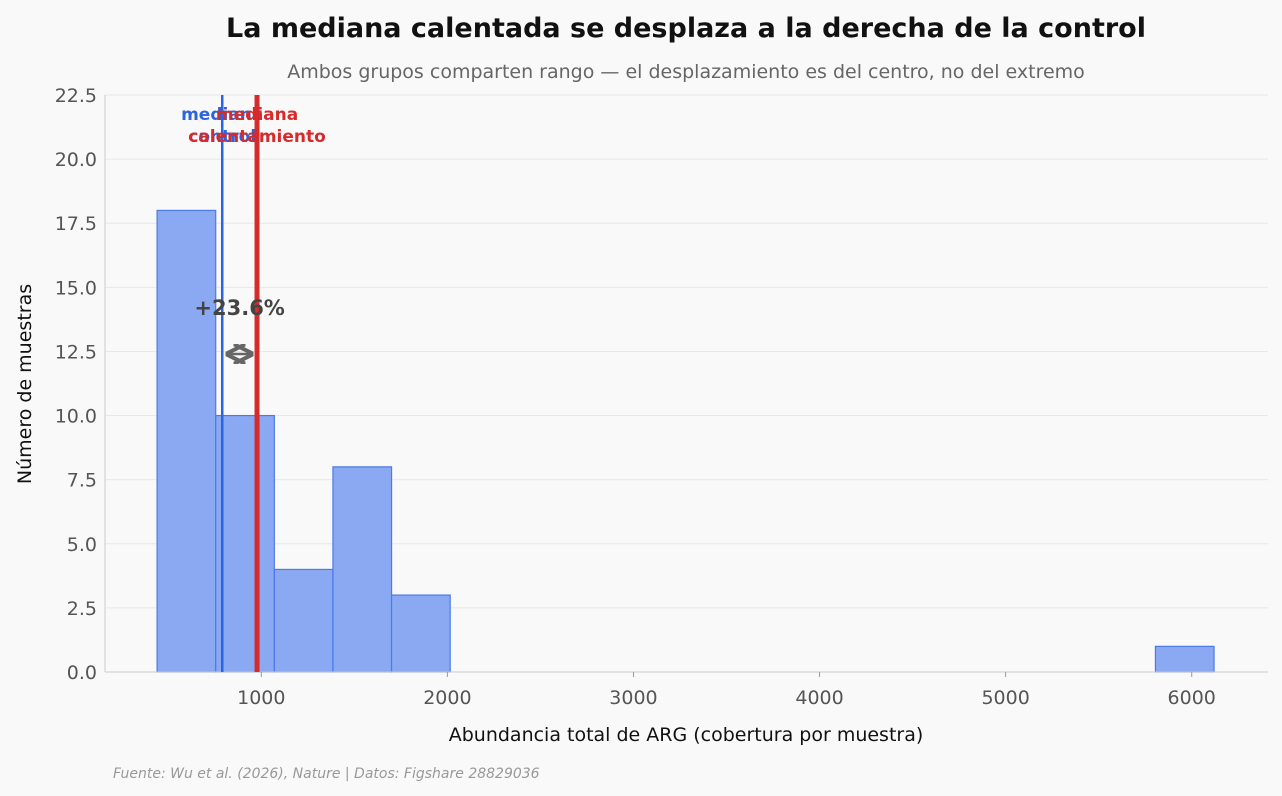 This screenshot has height=796, width=1282. What do you see at coordinates (82, 609) in the screenshot?
I see `y-tick-label: 2.5` at bounding box center [82, 609].